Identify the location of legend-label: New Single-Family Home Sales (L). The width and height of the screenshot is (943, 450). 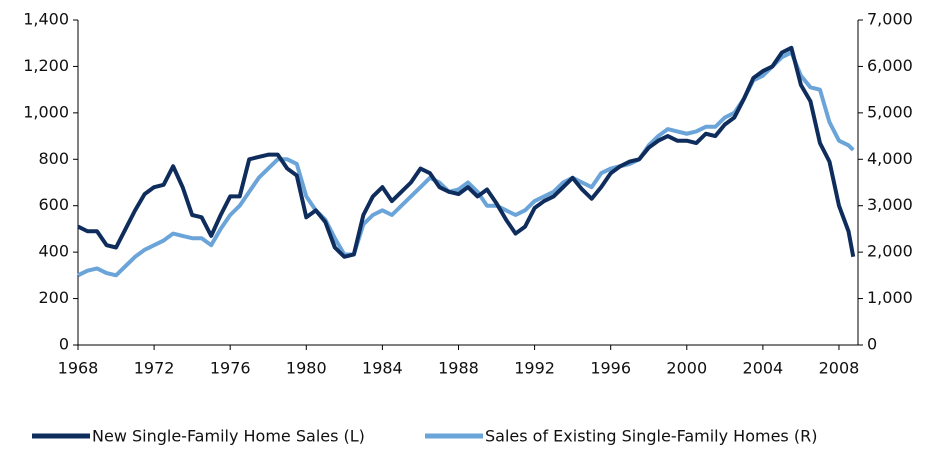
(228, 436).